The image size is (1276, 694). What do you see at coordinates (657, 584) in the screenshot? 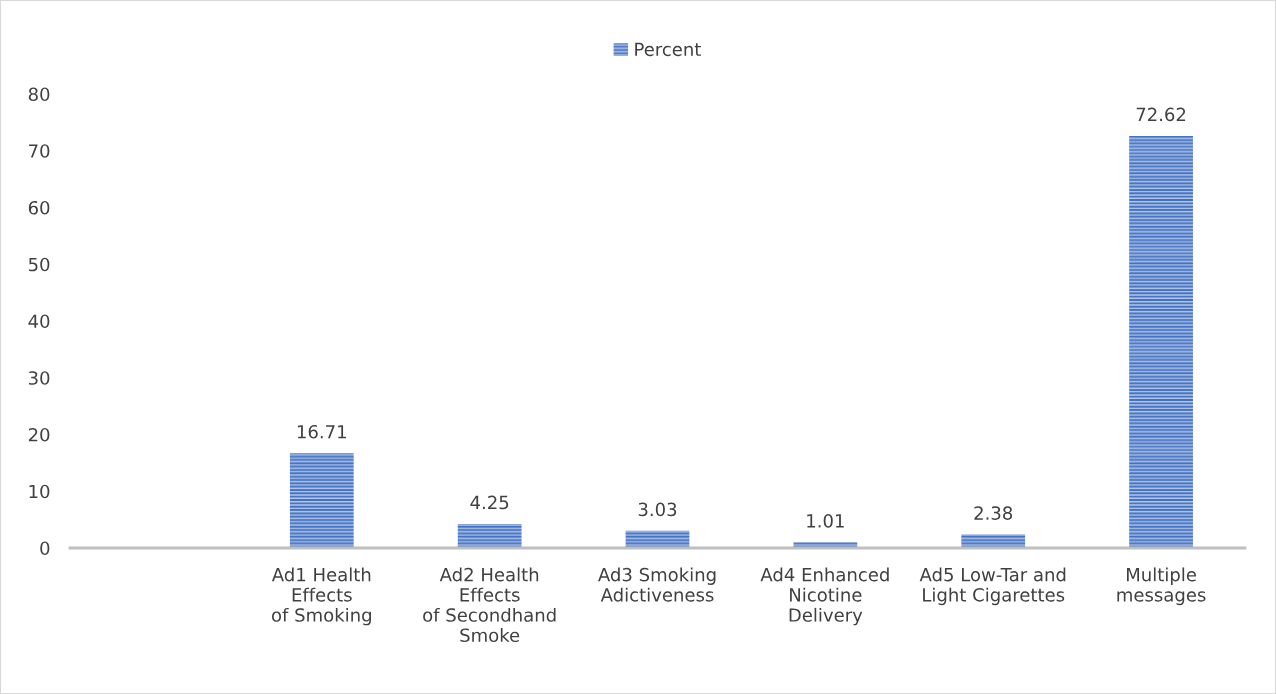
I see `x-tick-label: Ad3 Smoking Adictiveness` at bounding box center [657, 584].